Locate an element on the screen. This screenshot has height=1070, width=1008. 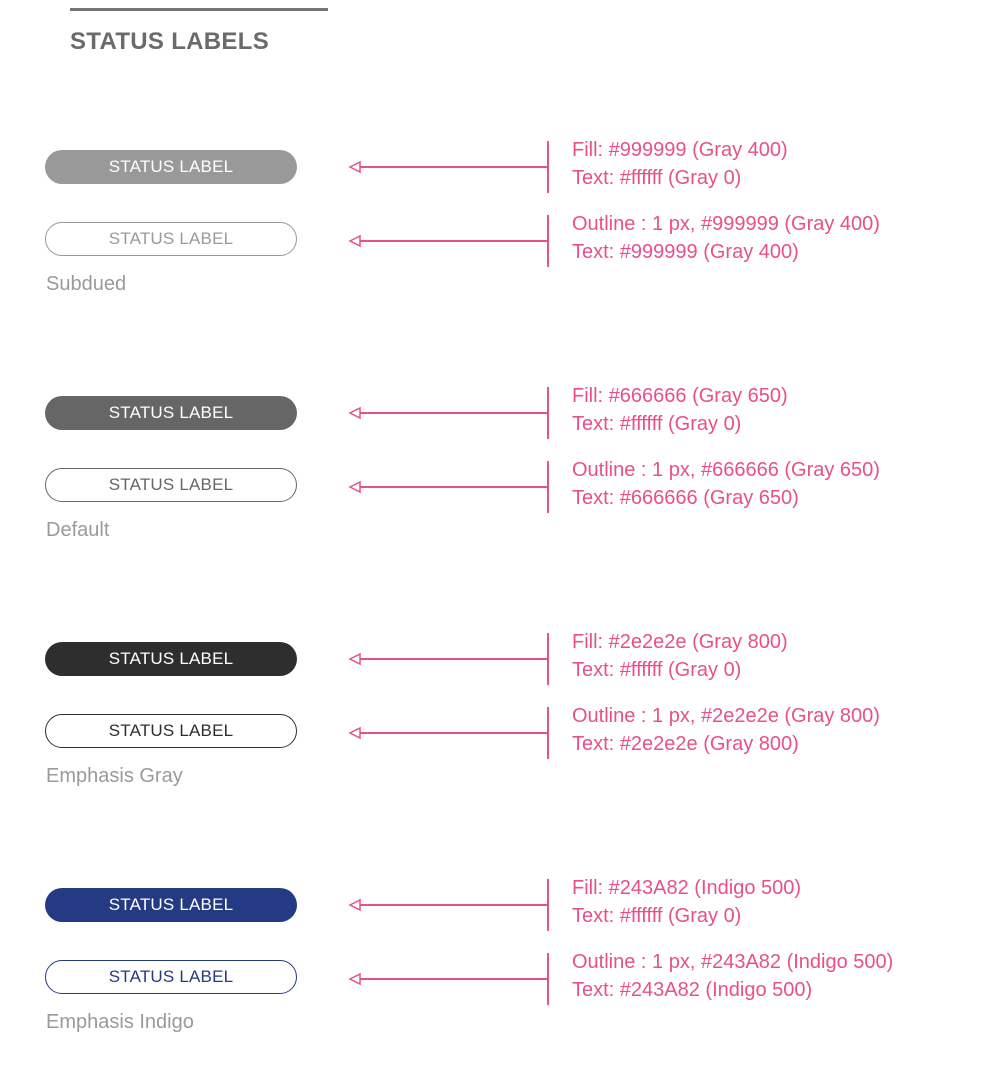
group-label: Subdued is located at coordinates (86, 284).